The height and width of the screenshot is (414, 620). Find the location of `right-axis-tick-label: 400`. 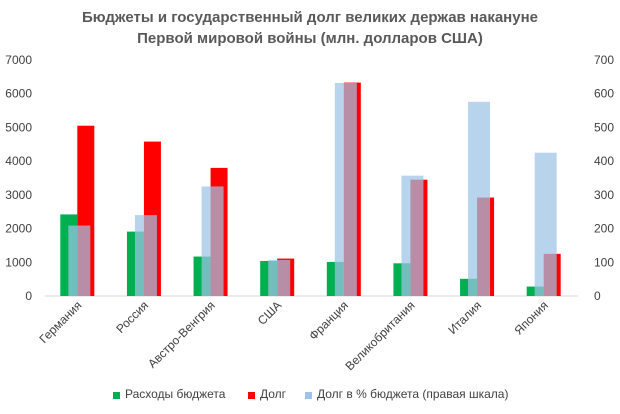

right-axis-tick-label: 400 is located at coordinates (604, 161).